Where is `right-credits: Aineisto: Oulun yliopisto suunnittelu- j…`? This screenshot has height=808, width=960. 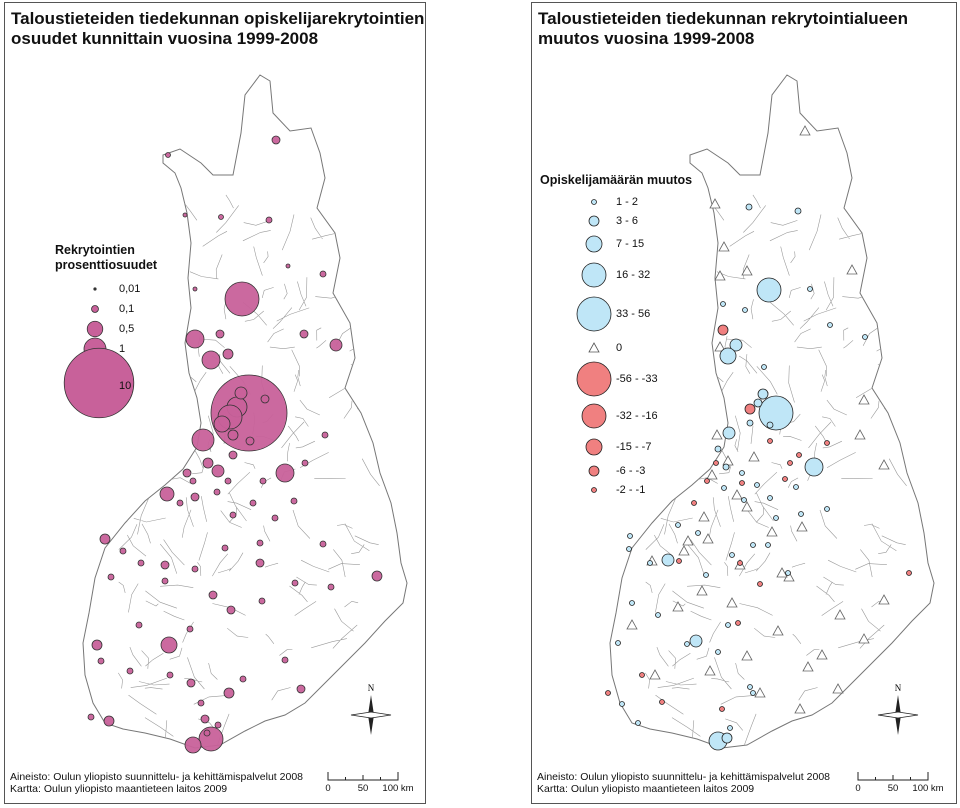
right-credits: Aineisto: Oulun yliopisto suunnittelu- j… is located at coordinates (683, 783).